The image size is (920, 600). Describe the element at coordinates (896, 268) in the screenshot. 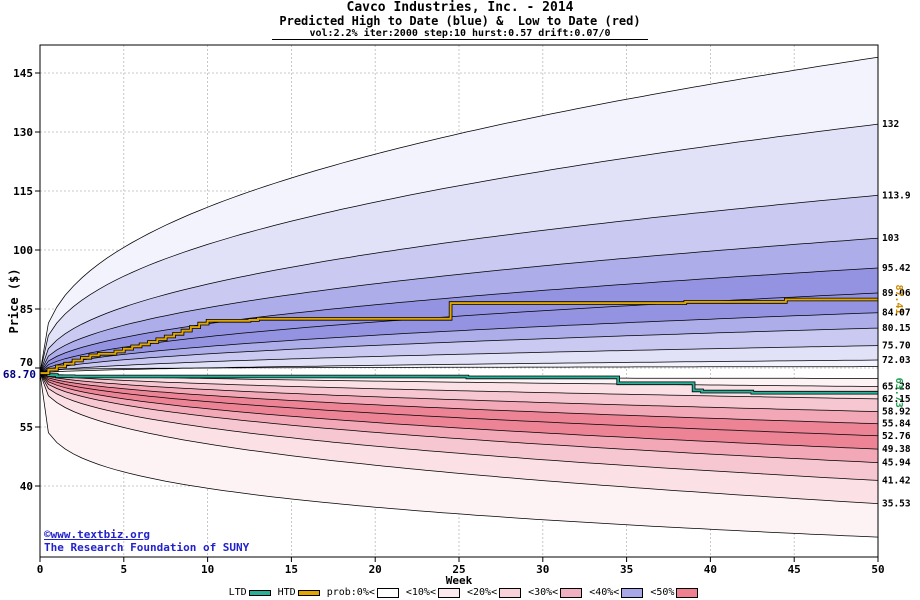

I see `right-axis-label: 95.42` at that location.